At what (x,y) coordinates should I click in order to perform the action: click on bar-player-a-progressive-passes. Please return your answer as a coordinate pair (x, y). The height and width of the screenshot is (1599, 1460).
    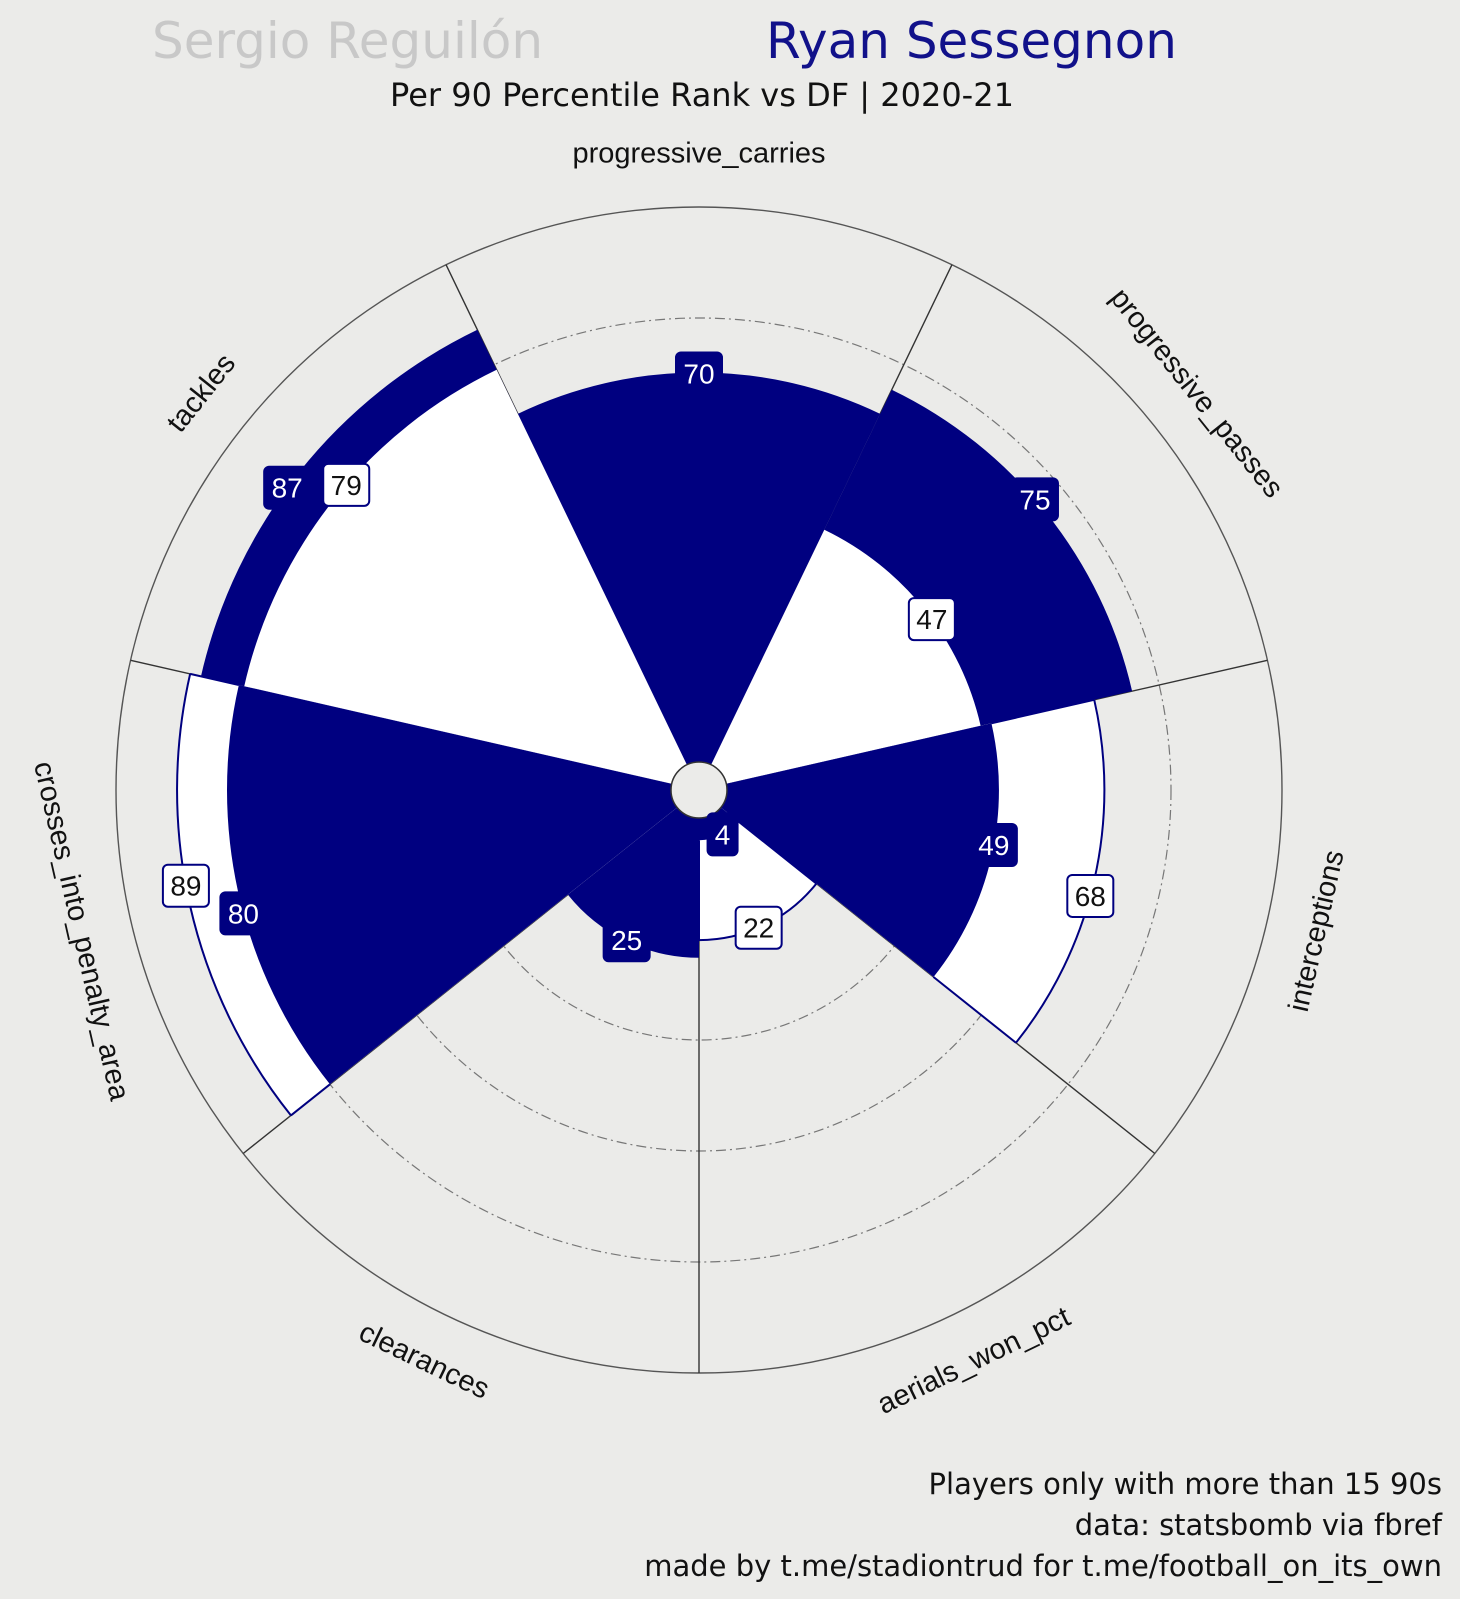
    Looking at the image, I should click on (846, 656).